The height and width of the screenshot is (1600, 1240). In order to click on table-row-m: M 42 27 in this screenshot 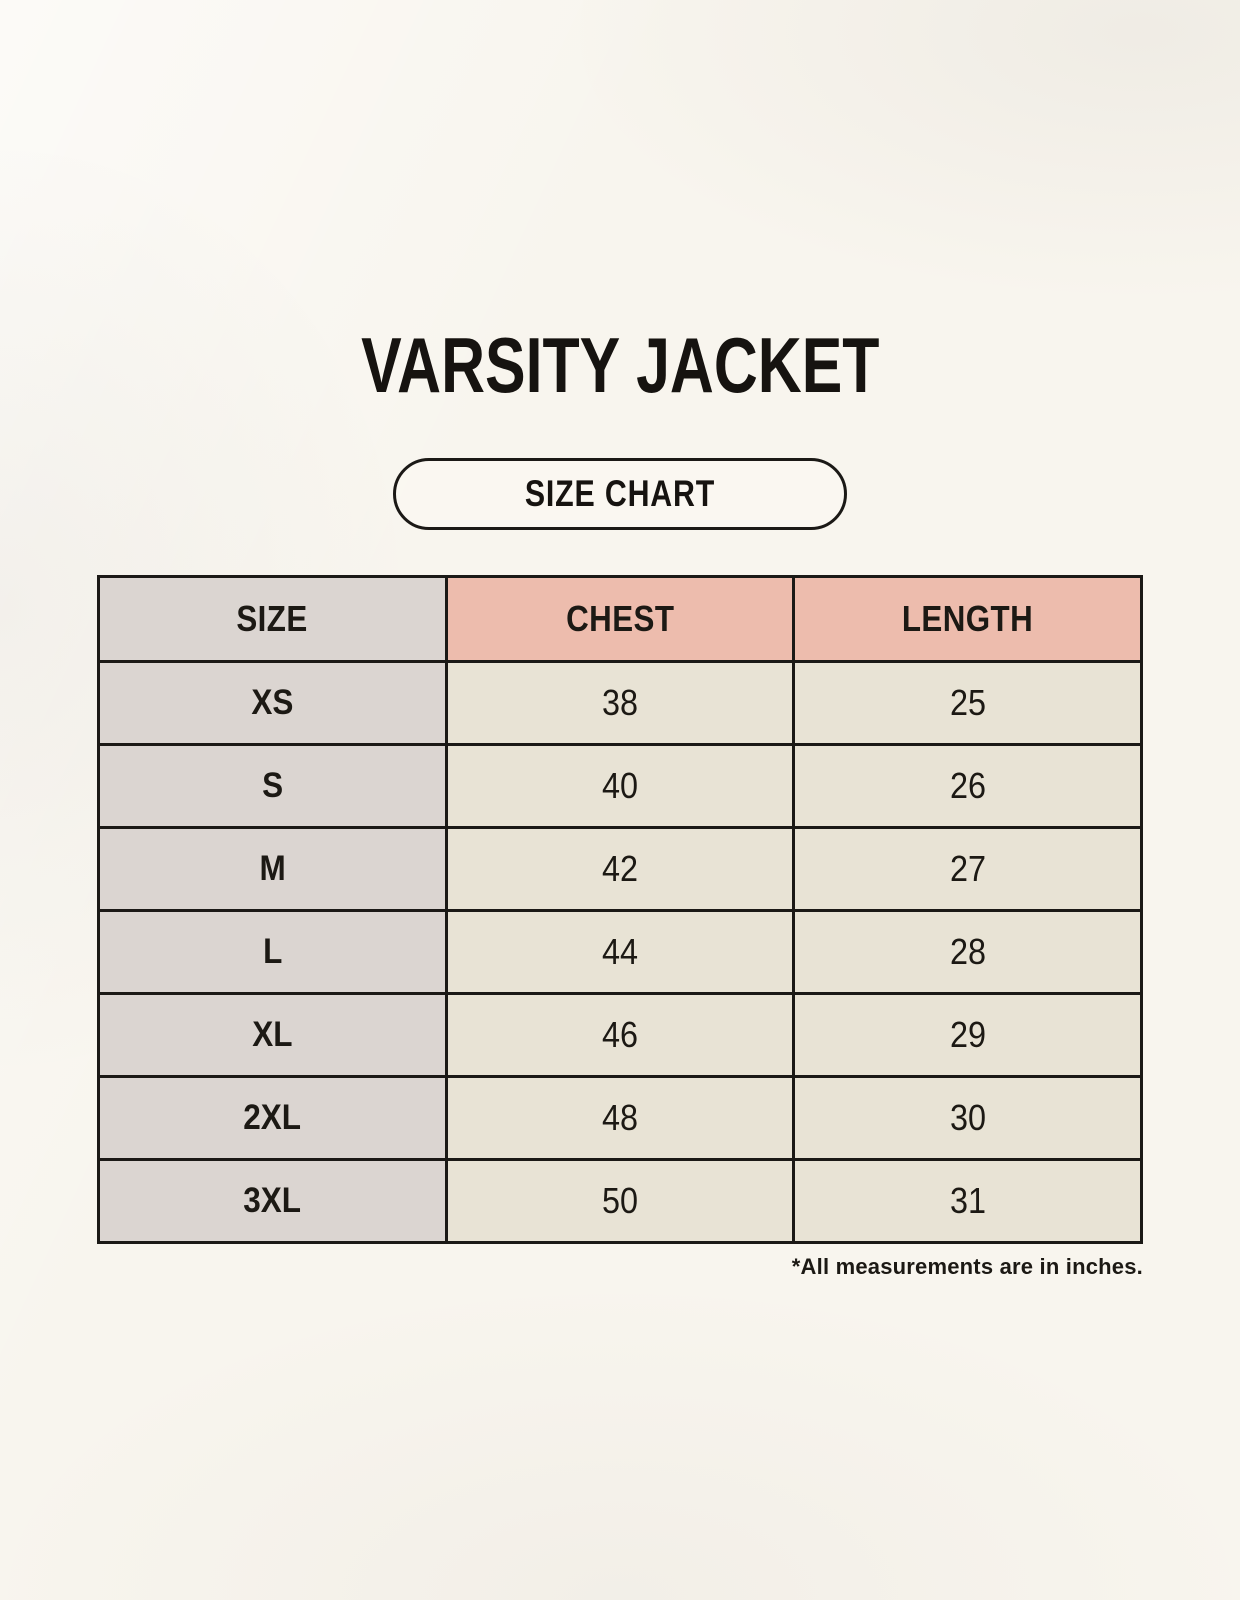, I will do `click(620, 869)`.